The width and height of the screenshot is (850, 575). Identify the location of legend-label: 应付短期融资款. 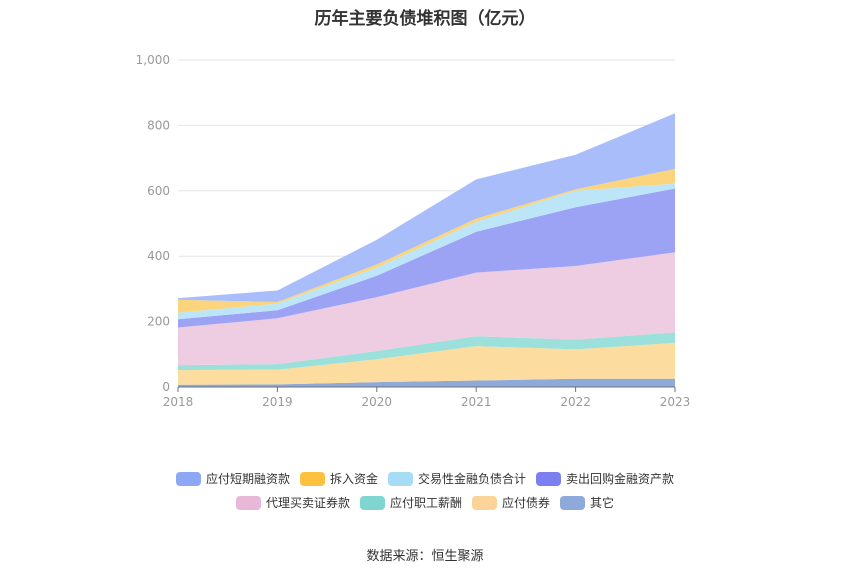
(247, 479).